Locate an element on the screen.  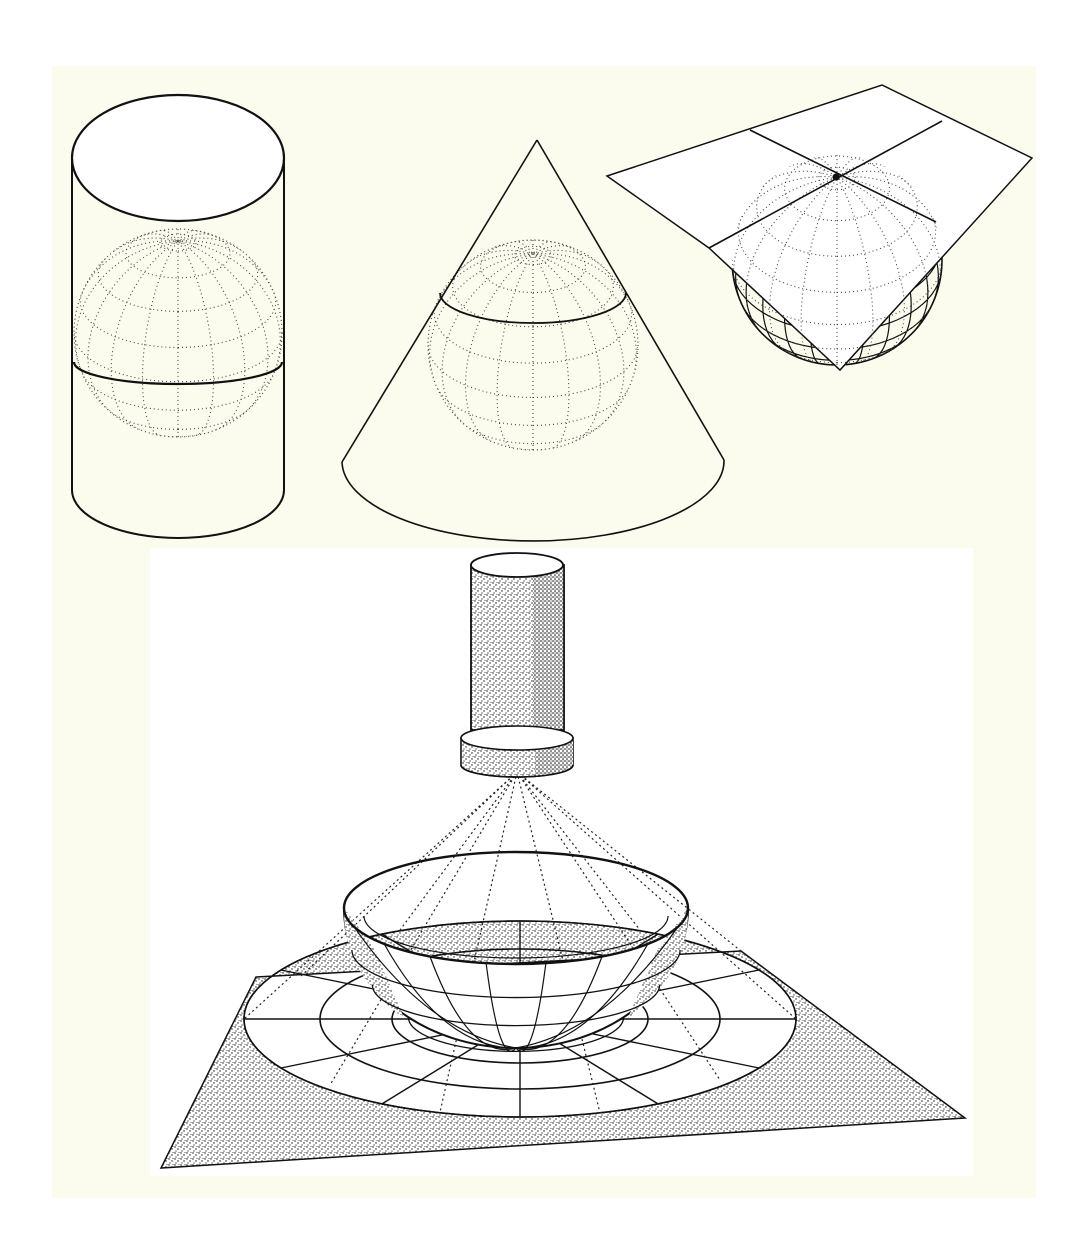
cone-tangent-line is located at coordinates (533, 308).